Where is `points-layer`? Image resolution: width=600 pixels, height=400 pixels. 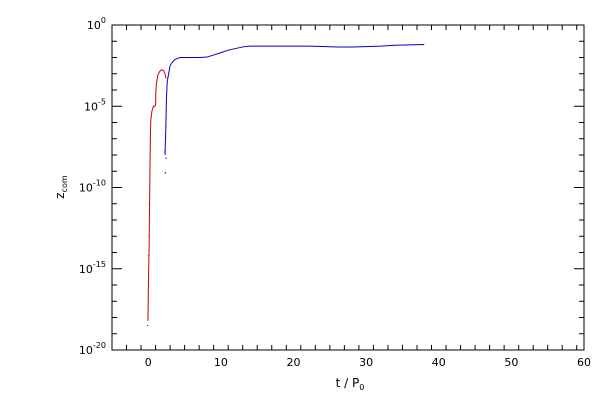
points-layer is located at coordinates (156, 239).